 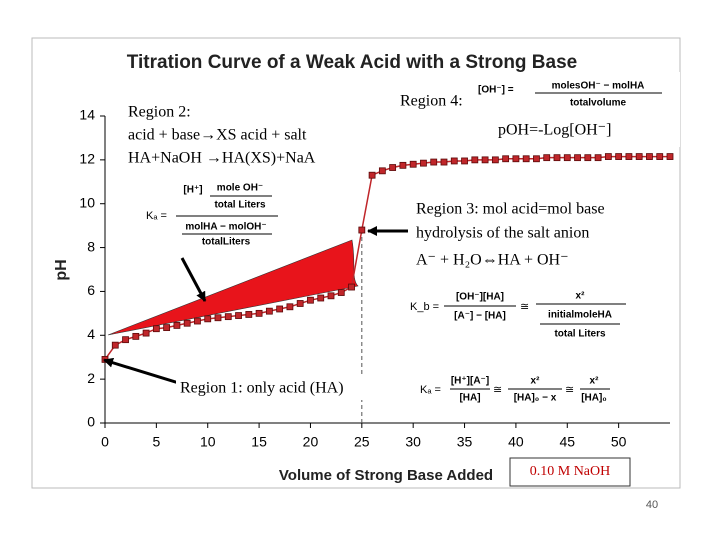 What do you see at coordinates (424, 307) in the screenshot?
I see `formula: K_b =` at bounding box center [424, 307].